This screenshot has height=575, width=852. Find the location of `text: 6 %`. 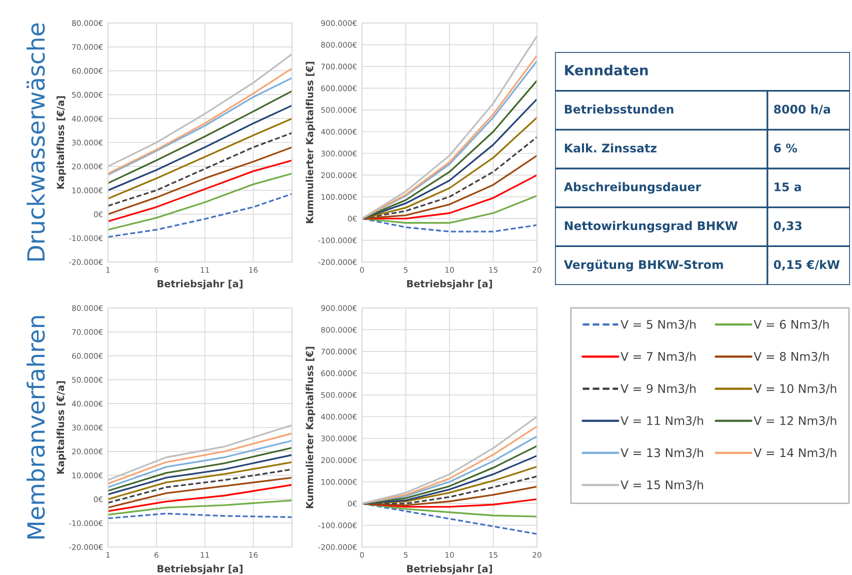

text: 6 % is located at coordinates (786, 148).